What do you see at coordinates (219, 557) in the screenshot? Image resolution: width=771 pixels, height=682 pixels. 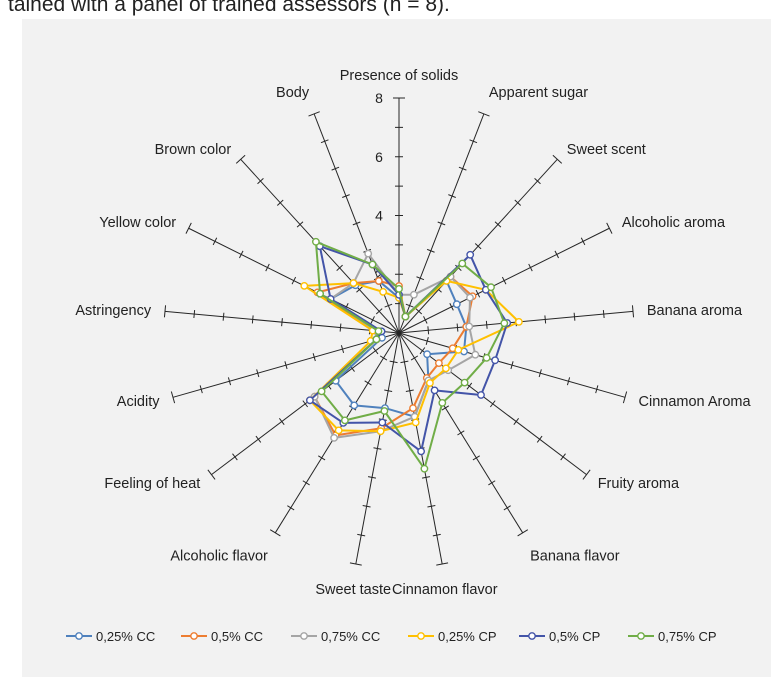 I see `radar-axis-label: Alcoholic flavor` at bounding box center [219, 557].